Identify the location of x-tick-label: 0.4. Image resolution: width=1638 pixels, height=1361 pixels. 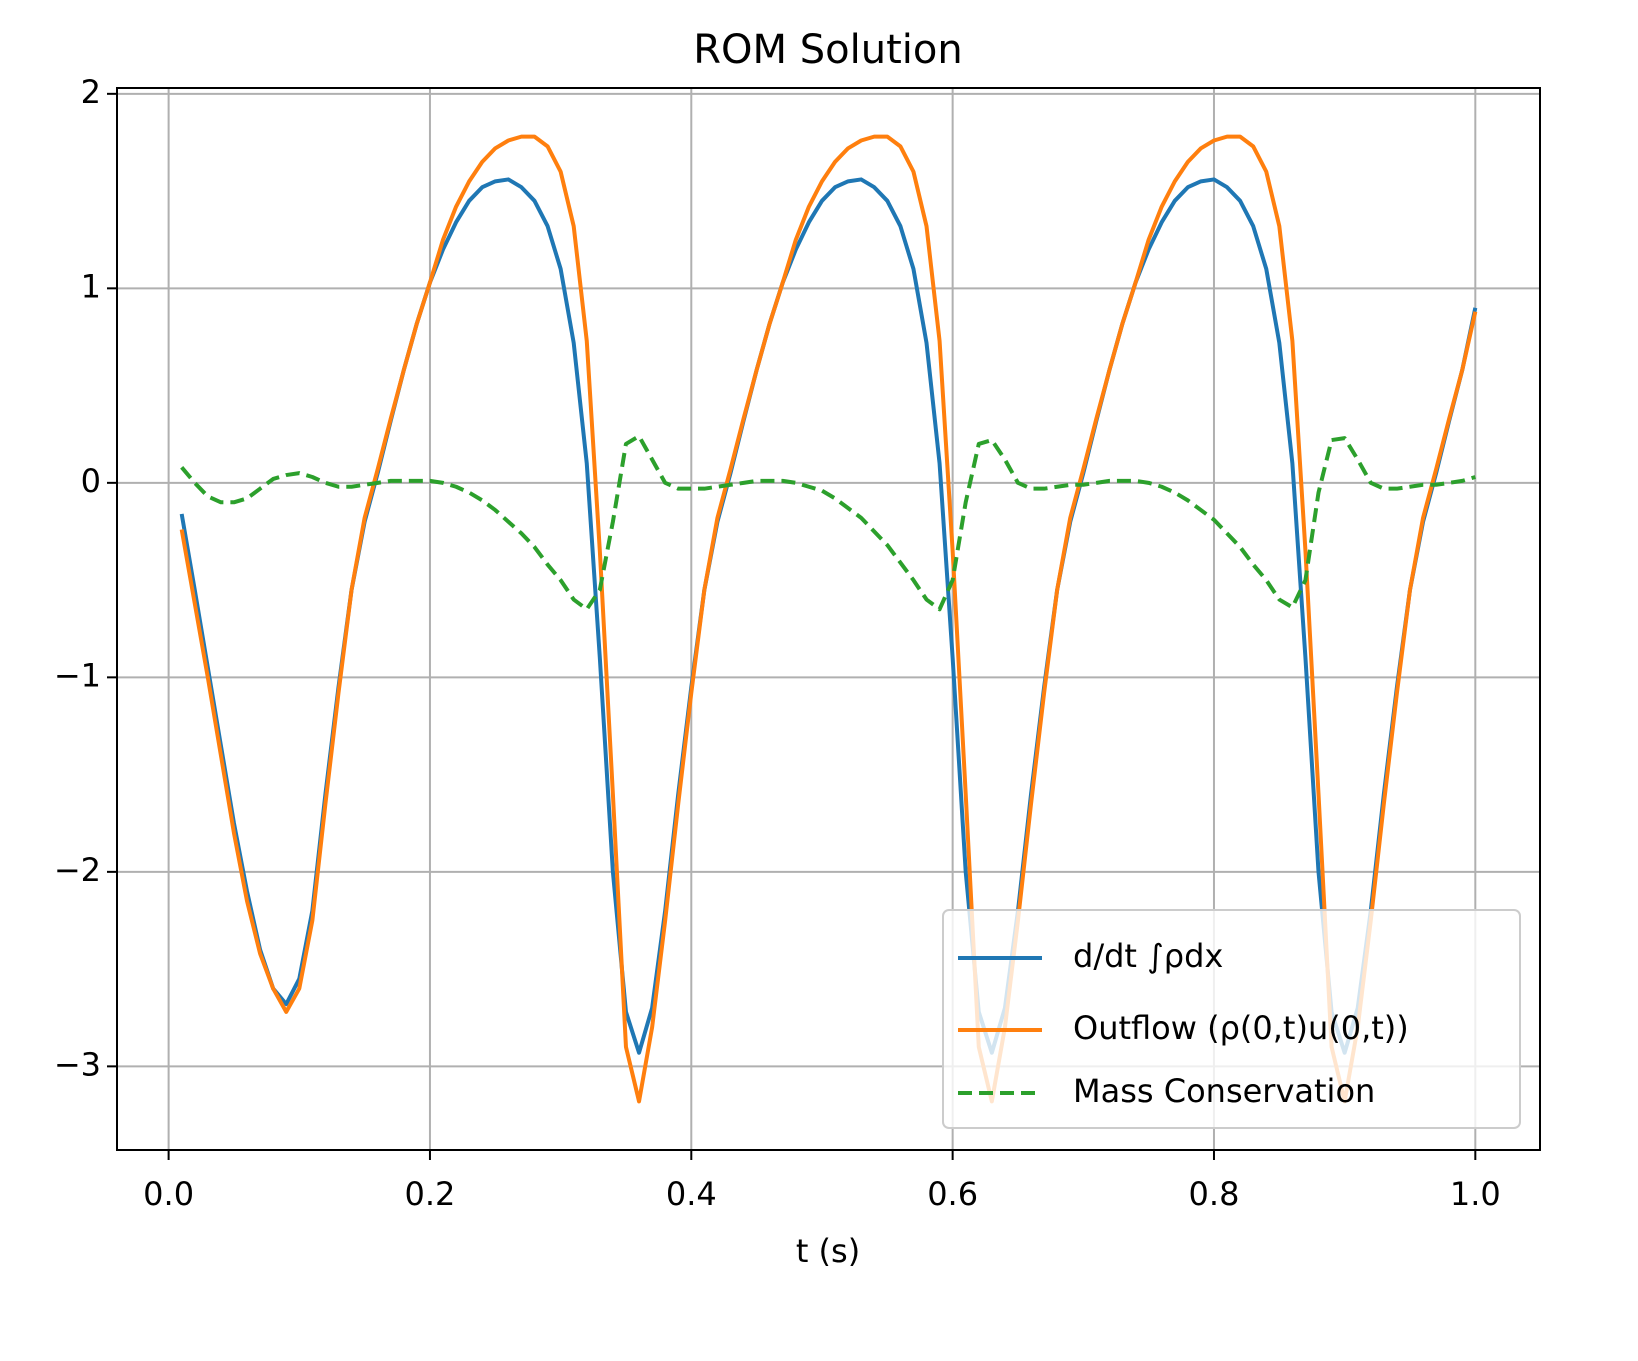
(691, 1194).